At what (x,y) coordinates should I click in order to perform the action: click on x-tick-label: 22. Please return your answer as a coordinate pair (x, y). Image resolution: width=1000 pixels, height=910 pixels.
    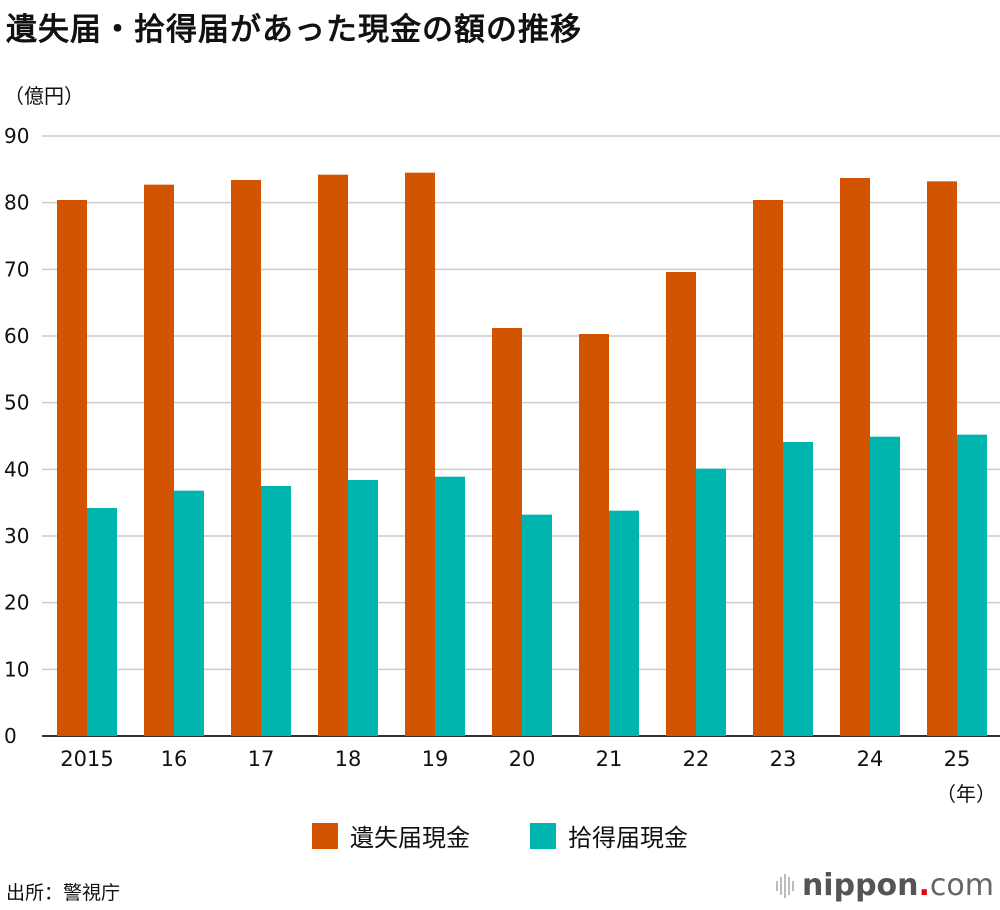
    Looking at the image, I should click on (696, 759).